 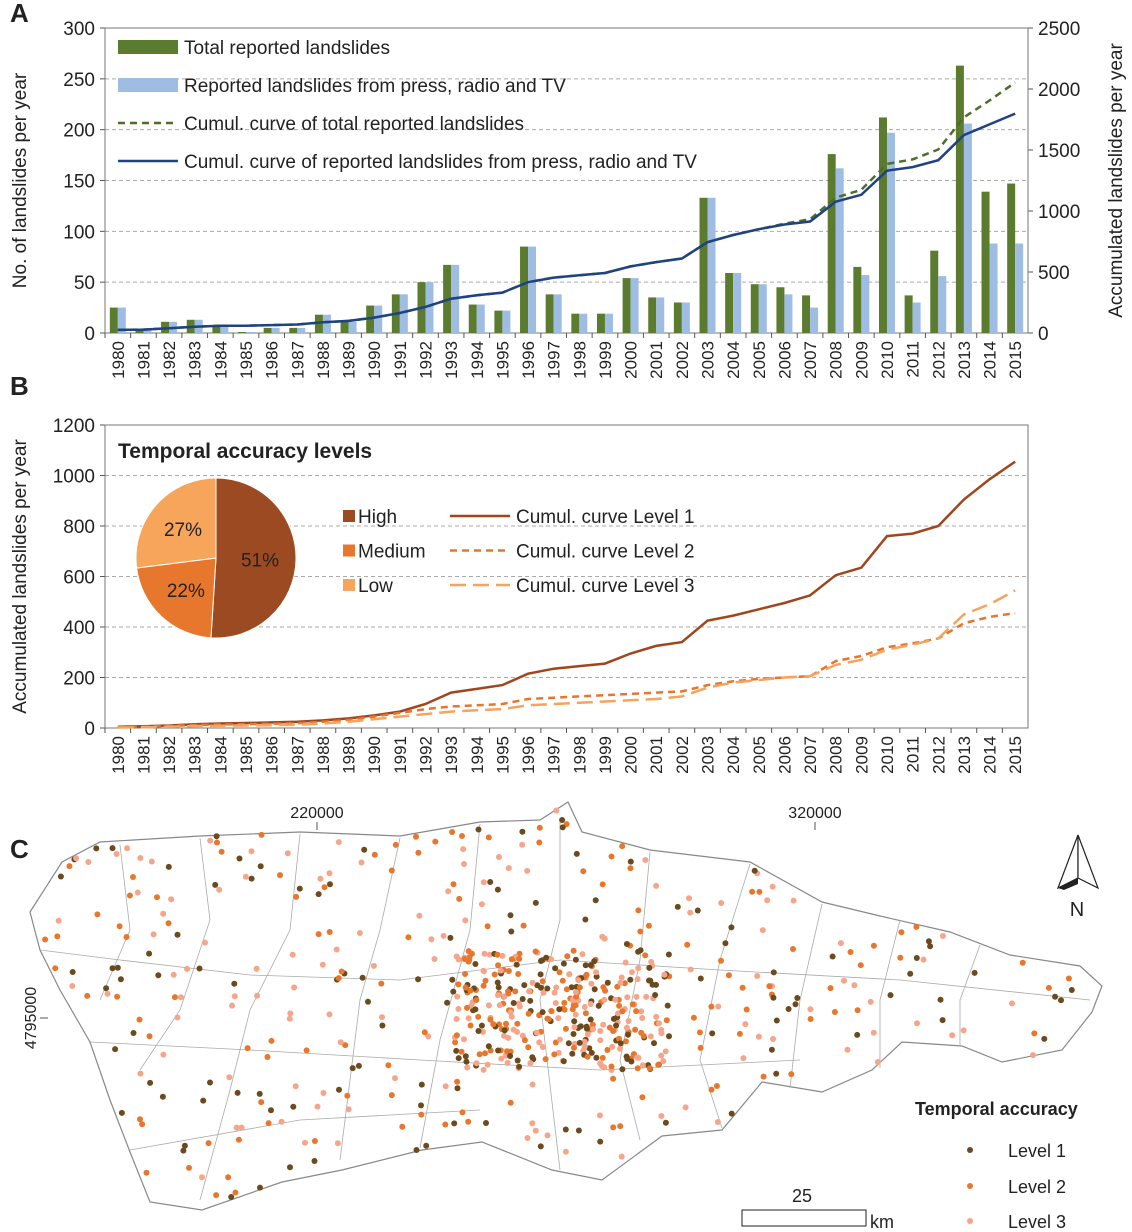 I want to click on legend-label: Cumul. curve Level 3, so click(x=605, y=586).